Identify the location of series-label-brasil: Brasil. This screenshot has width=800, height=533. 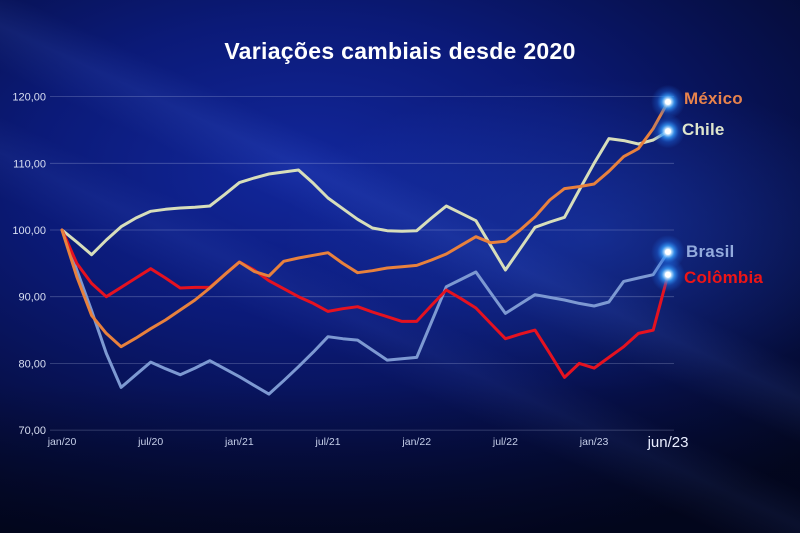
(710, 251).